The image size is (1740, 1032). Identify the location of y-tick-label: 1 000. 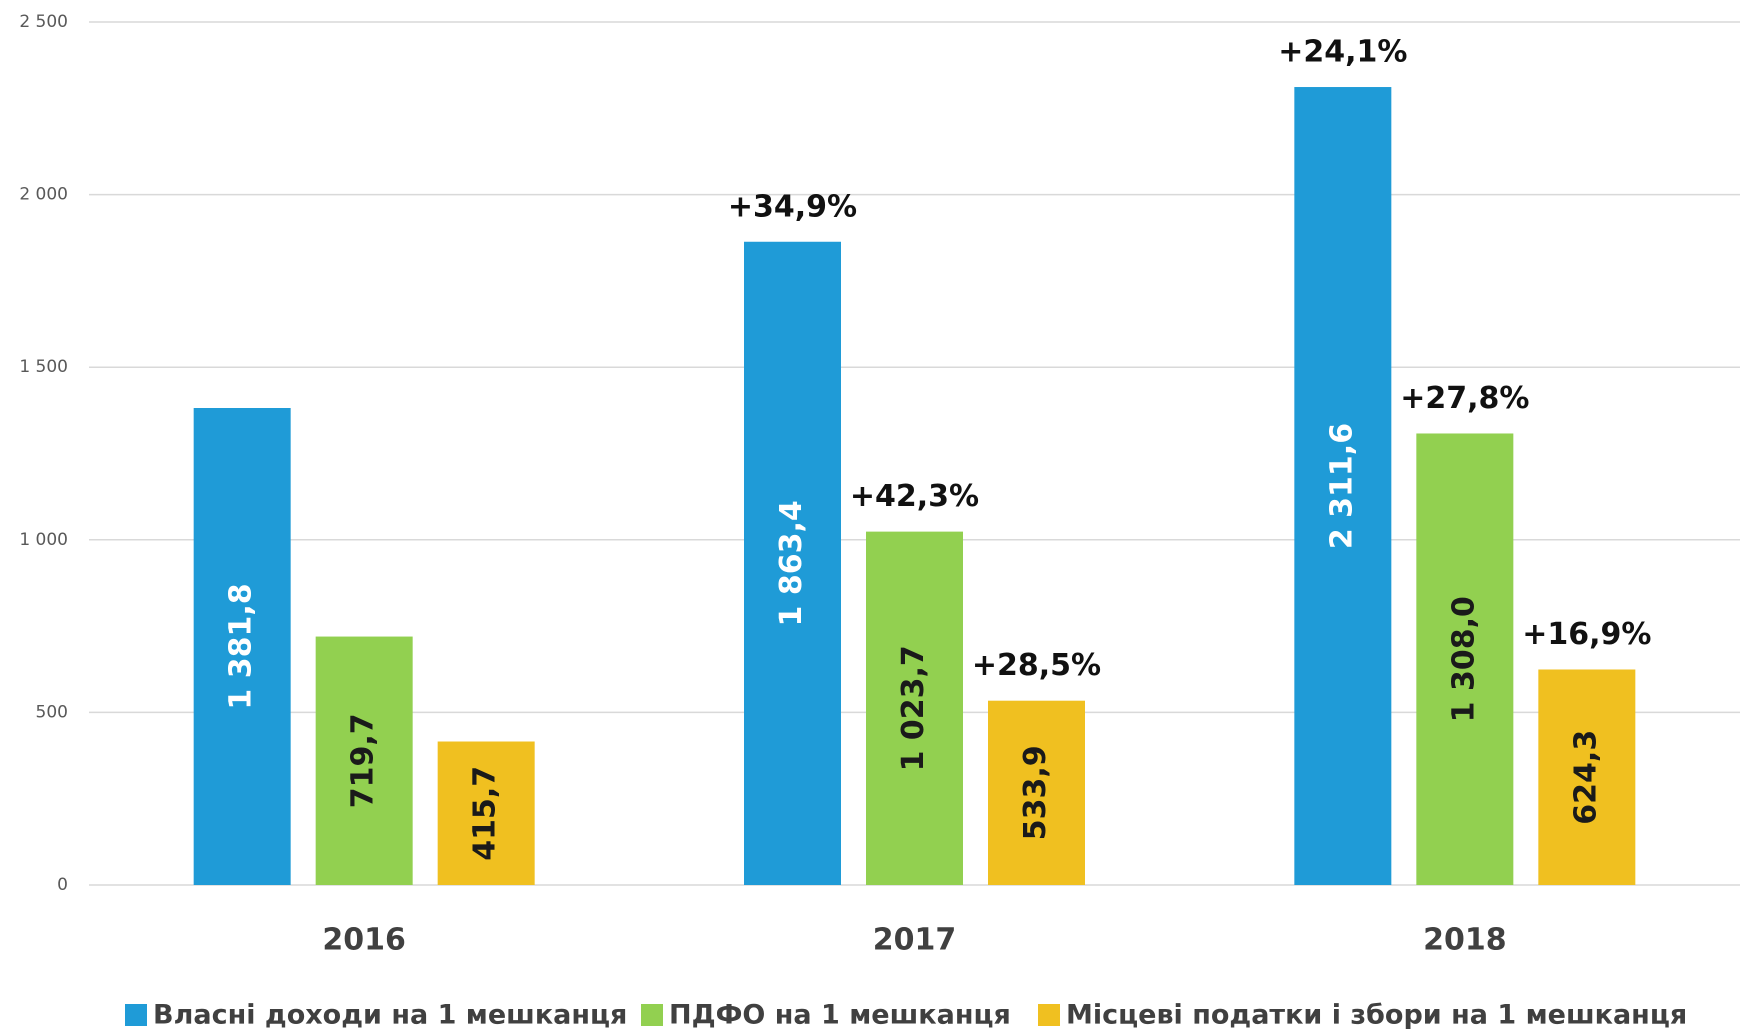
(43, 540).